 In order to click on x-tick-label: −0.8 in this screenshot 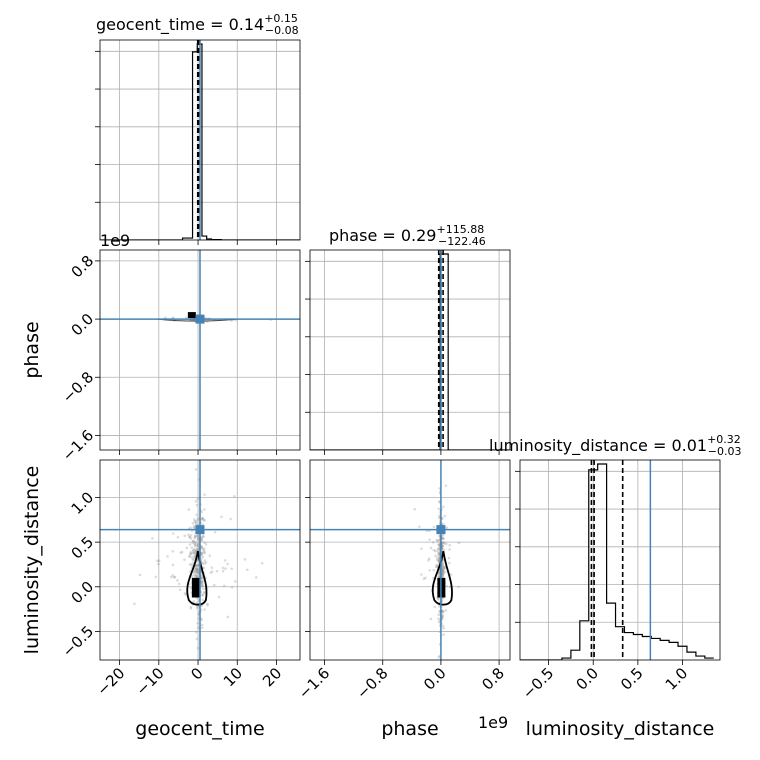, I will do `click(372, 683)`.